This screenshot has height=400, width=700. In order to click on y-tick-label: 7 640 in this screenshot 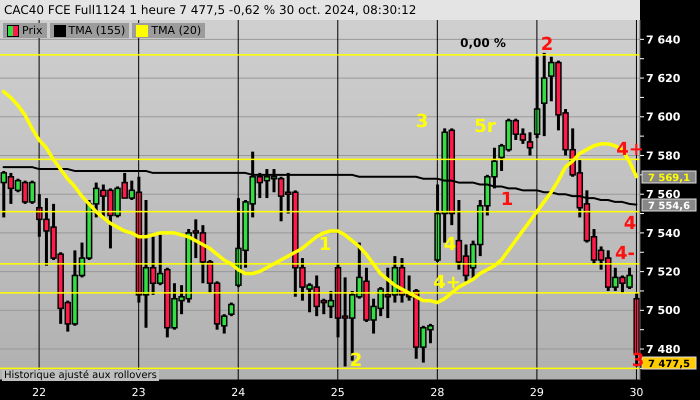, I will do `click(663, 39)`.